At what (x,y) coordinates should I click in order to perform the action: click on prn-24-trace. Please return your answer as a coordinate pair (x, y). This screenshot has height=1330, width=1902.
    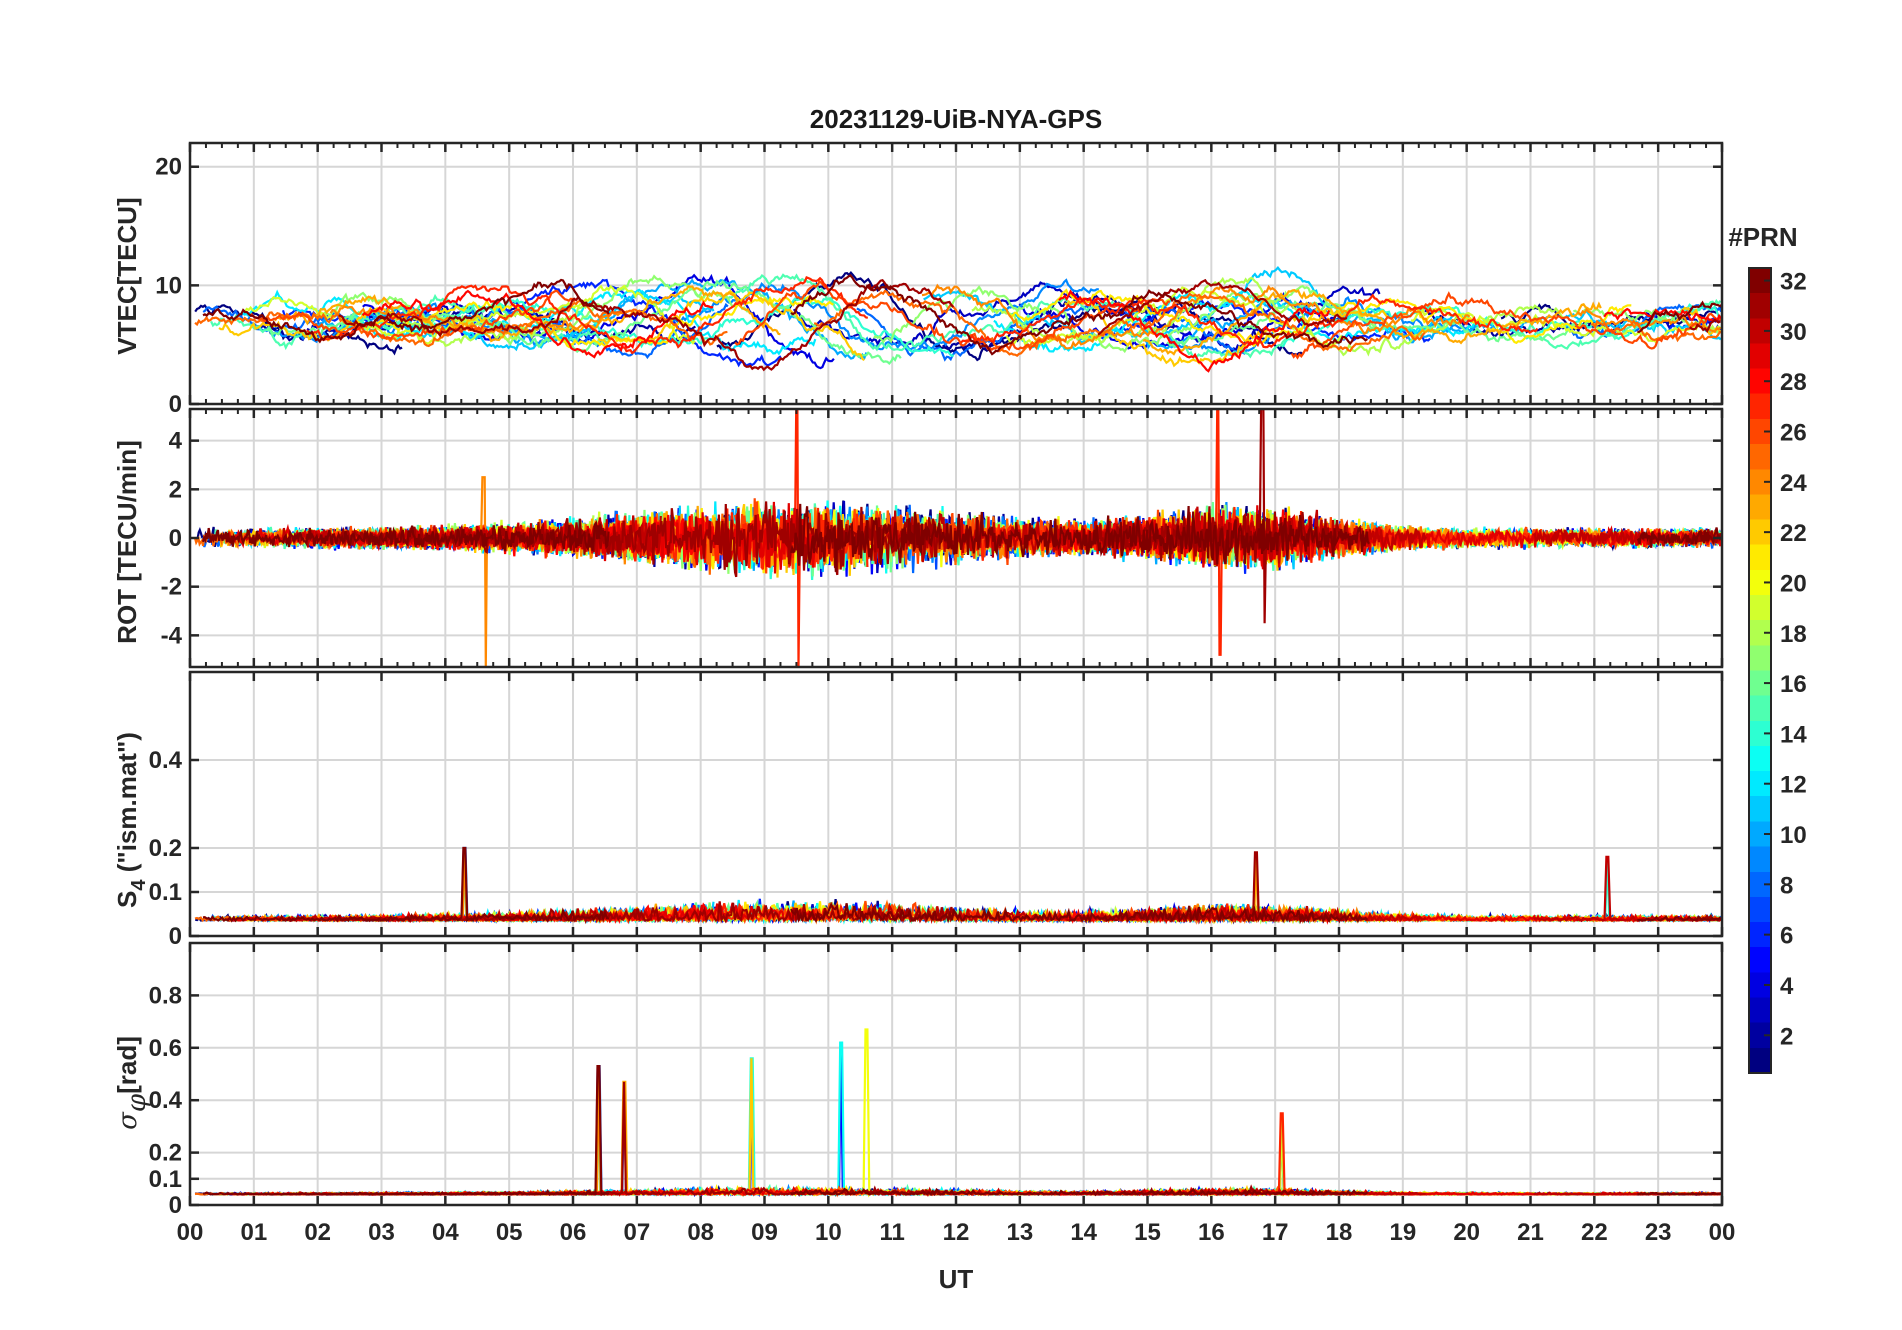
    Looking at the image, I should click on (1196, 316).